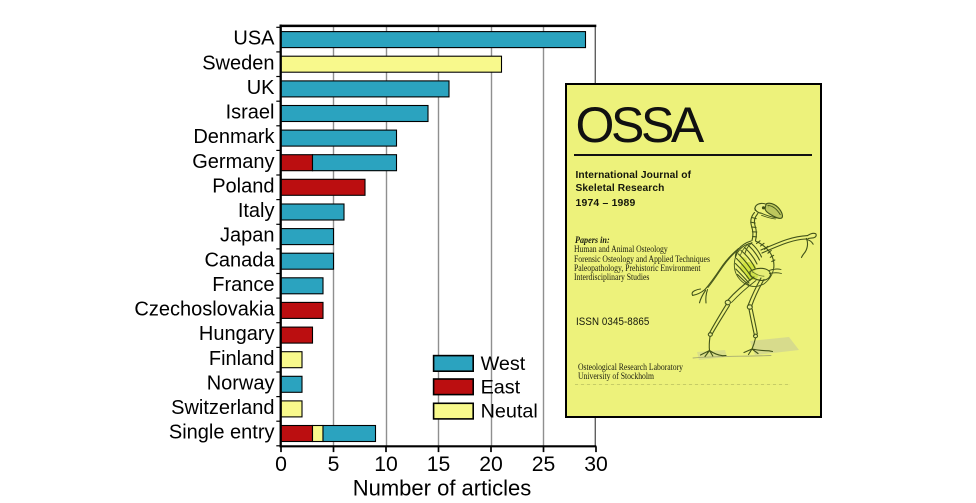 The height and width of the screenshot is (503, 976). Describe the element at coordinates (491, 464) in the screenshot. I see `svg-text: 20` at that location.